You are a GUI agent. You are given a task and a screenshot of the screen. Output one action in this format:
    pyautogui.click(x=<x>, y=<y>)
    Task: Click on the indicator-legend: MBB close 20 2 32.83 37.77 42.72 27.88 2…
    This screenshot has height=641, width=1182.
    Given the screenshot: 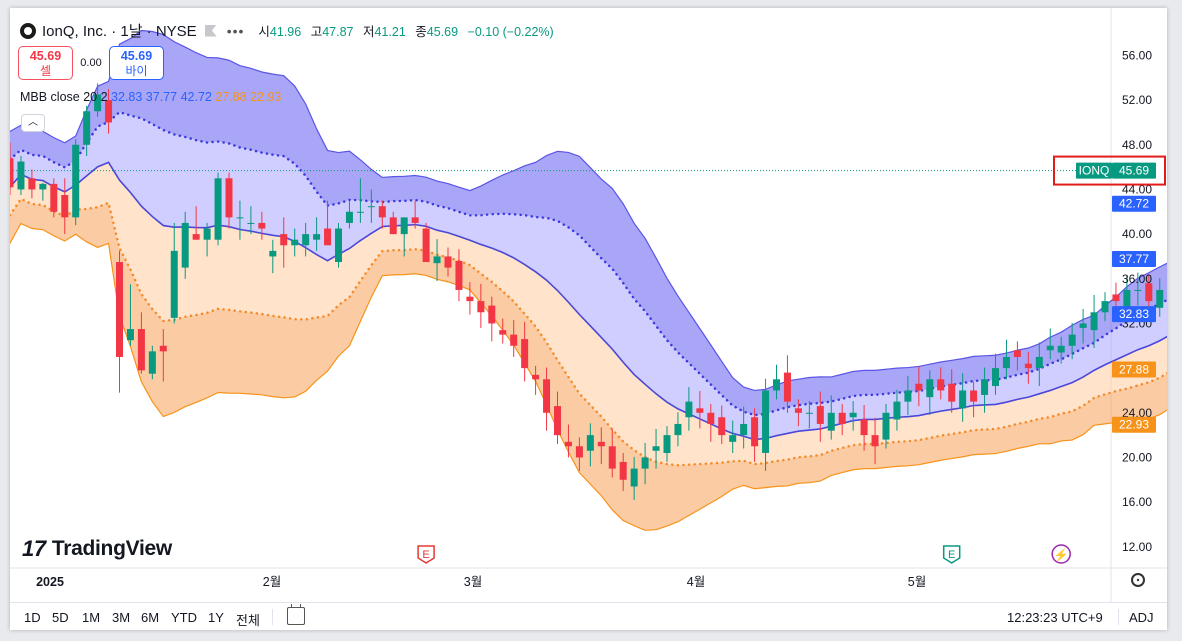 What is the action you would take?
    pyautogui.click(x=151, y=97)
    